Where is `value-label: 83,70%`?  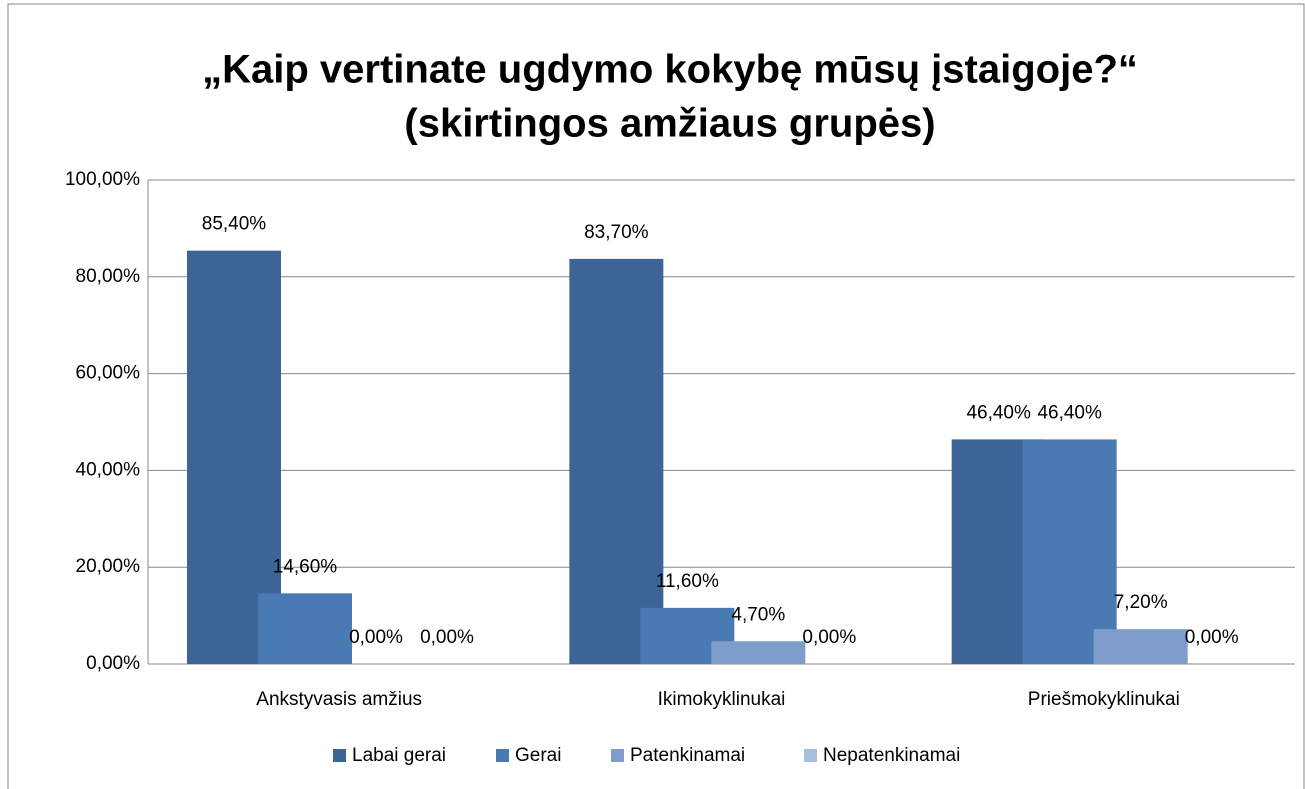 value-label: 83,70% is located at coordinates (616, 232).